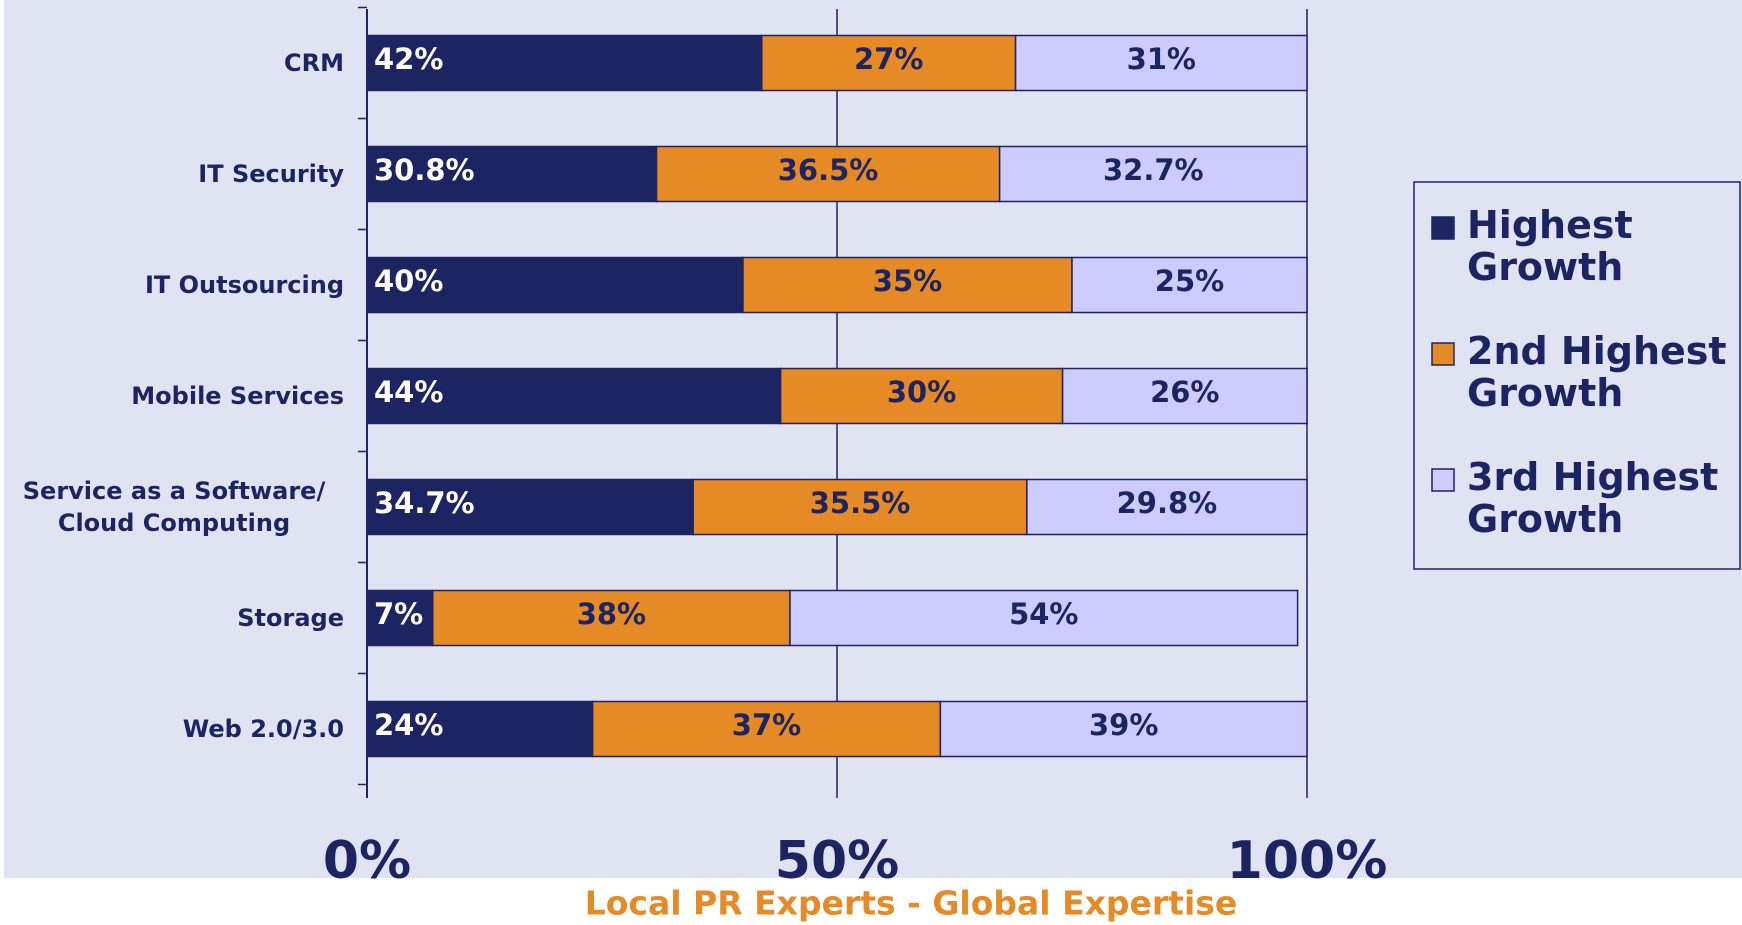 The height and width of the screenshot is (925, 1742). Describe the element at coordinates (1167, 503) in the screenshot. I see `data-label: 29.8%` at that location.